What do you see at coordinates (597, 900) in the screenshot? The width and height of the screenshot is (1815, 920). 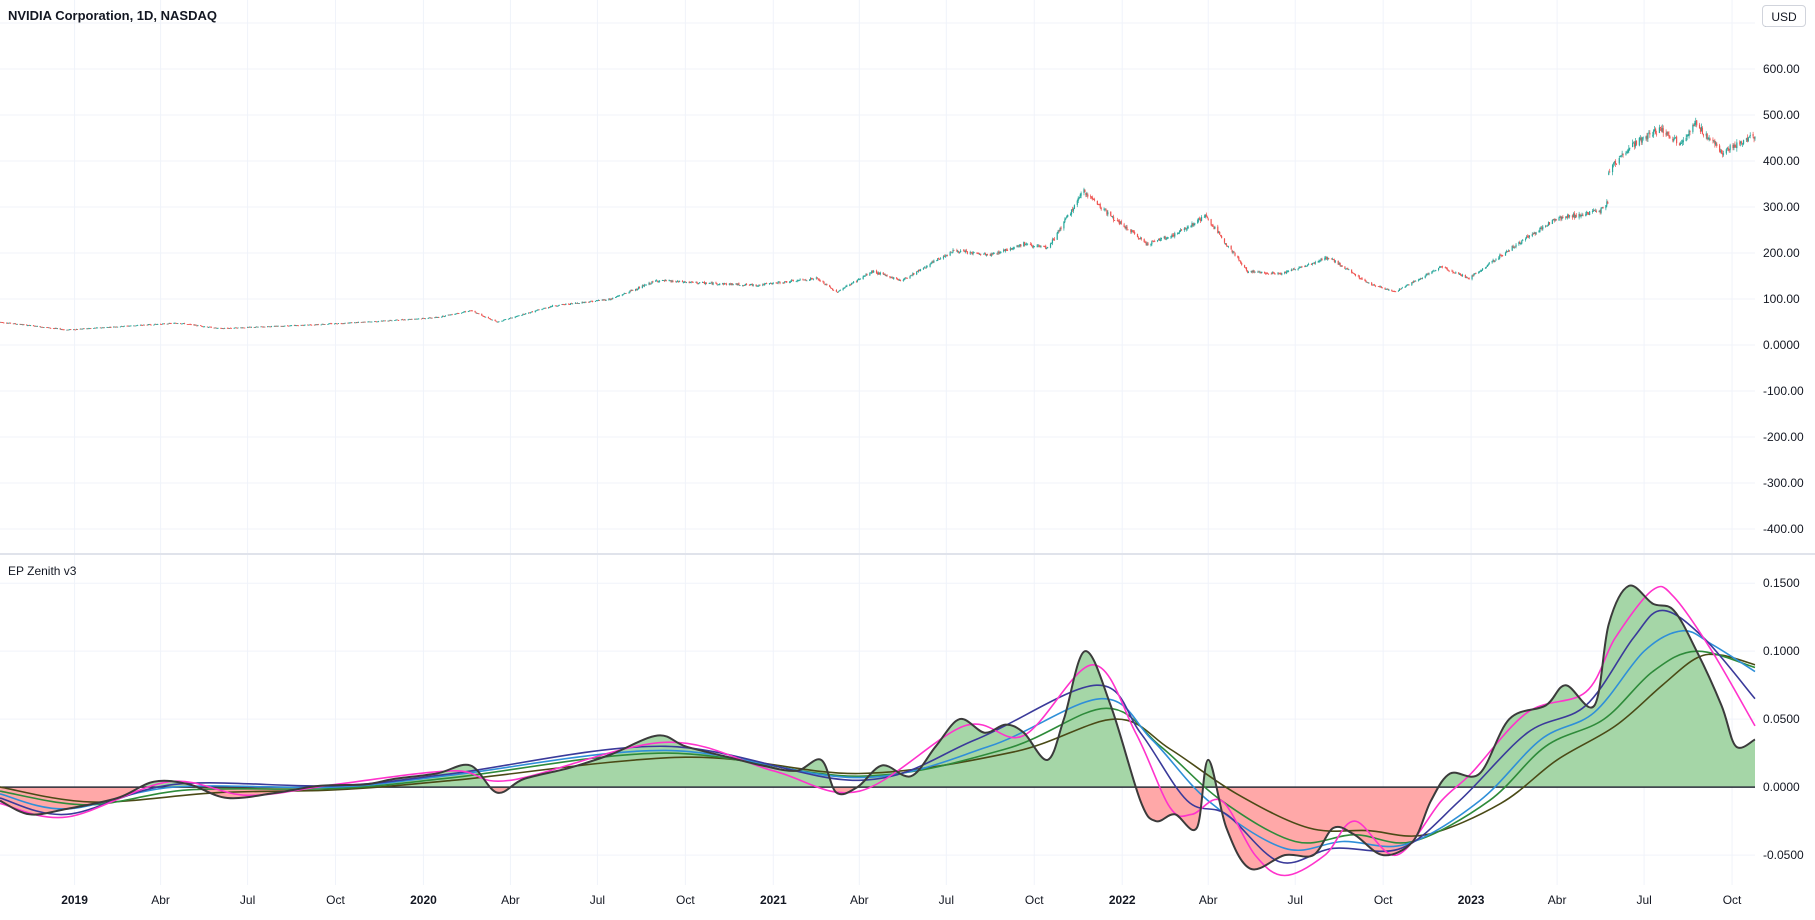 I see `x-tick-label: Jul` at bounding box center [597, 900].